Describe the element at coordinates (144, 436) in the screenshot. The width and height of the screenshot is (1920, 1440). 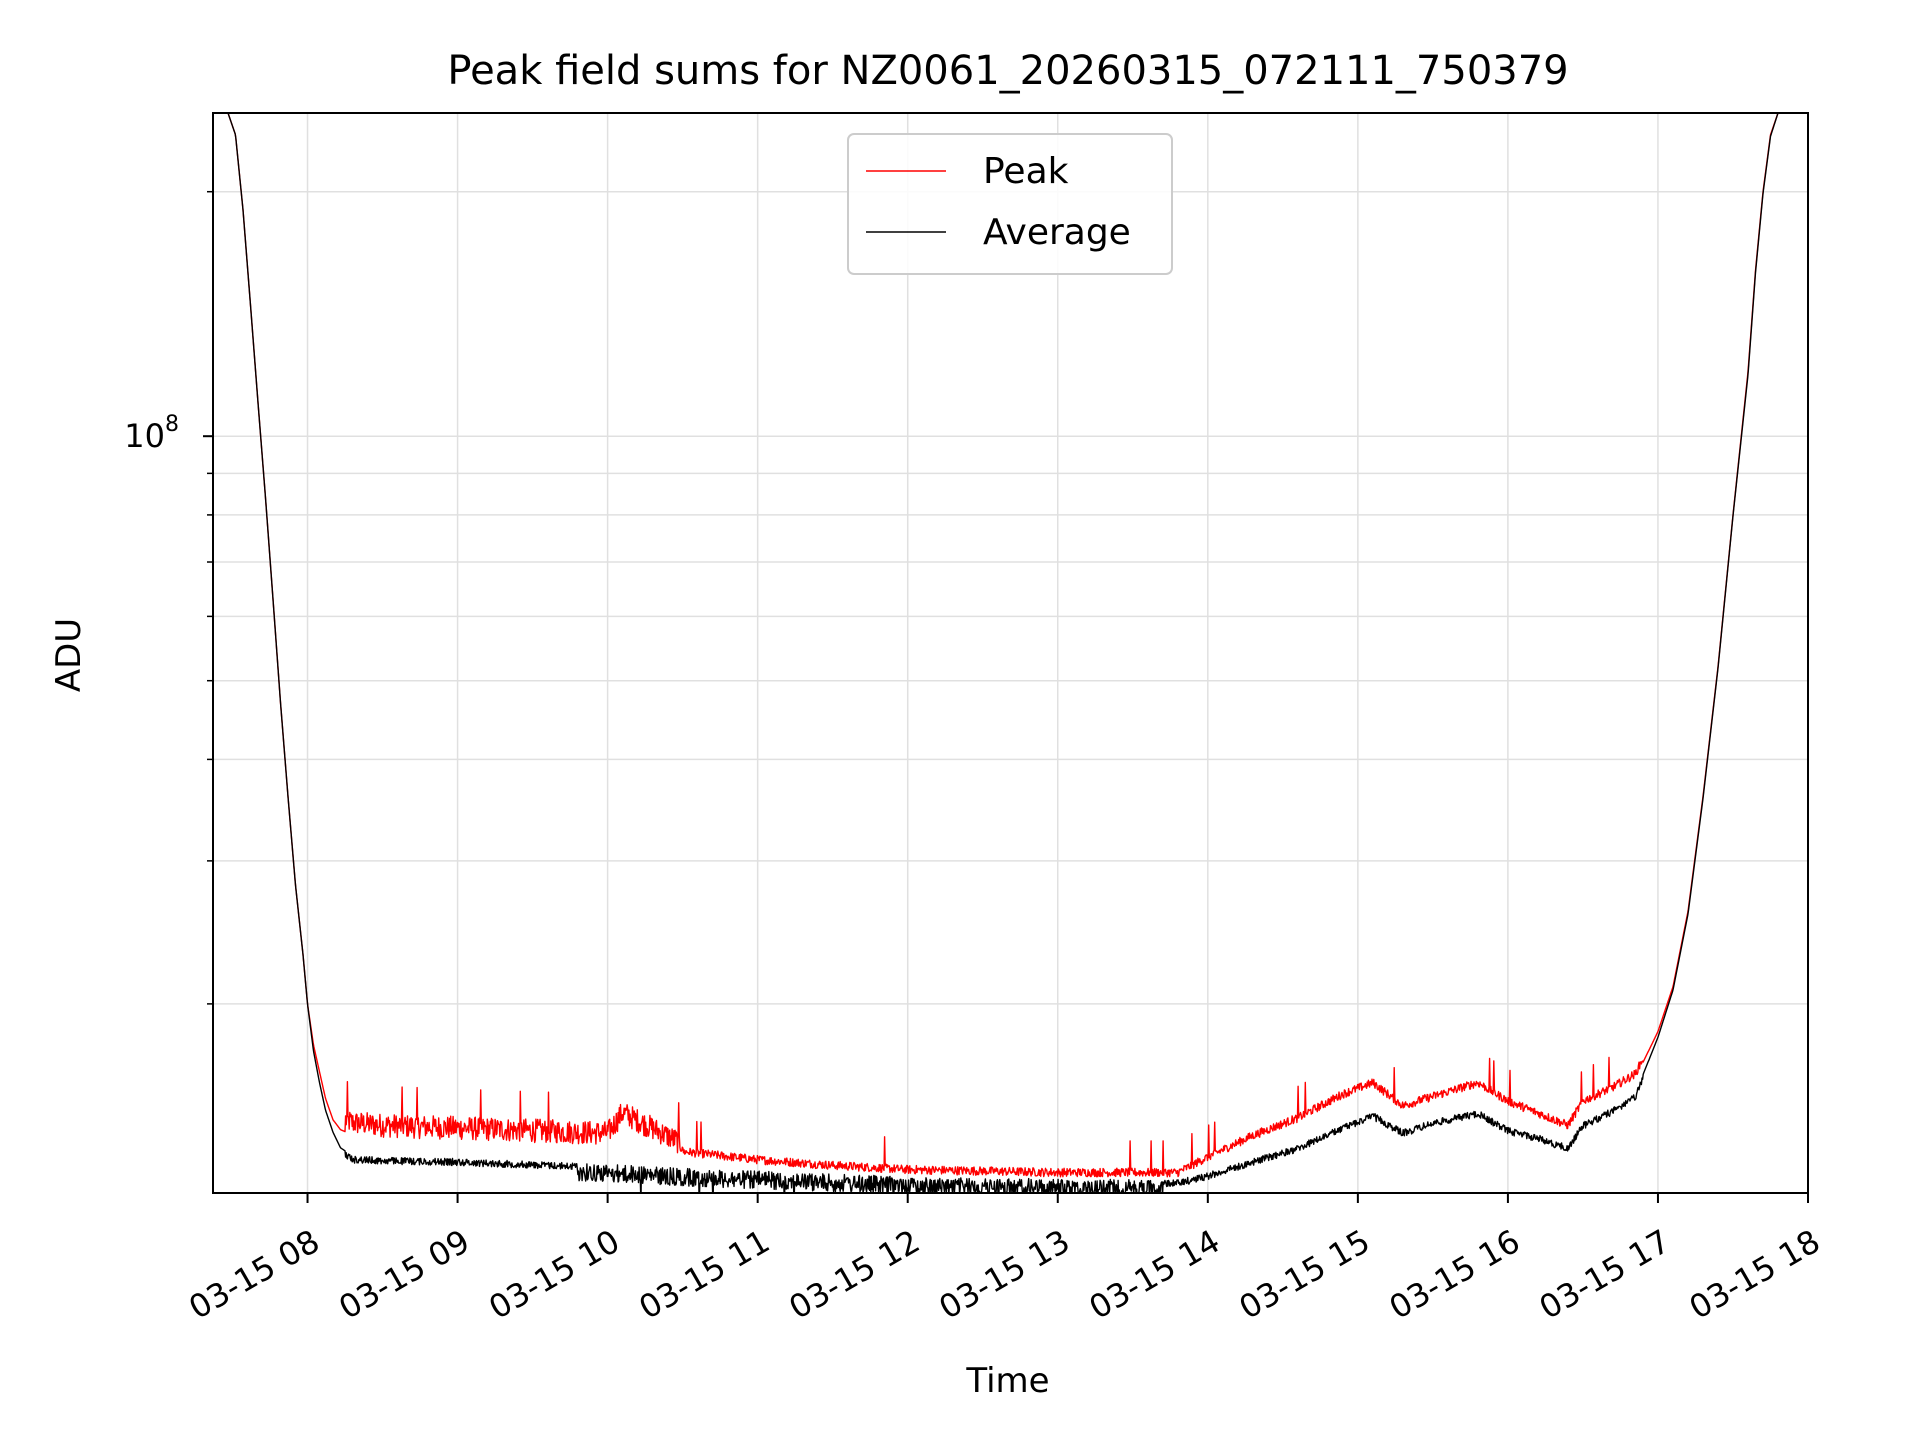
I see `y-tick-label-base: 10` at that location.